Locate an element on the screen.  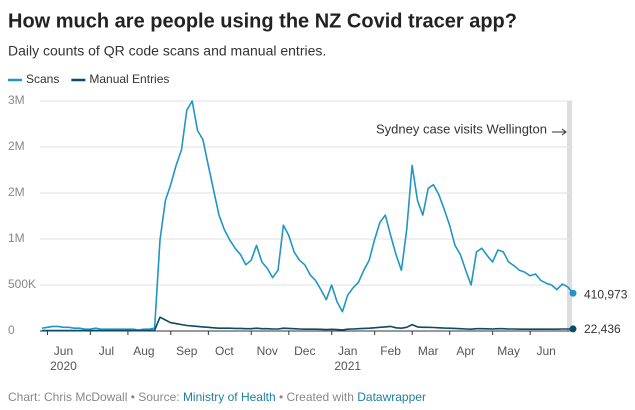
event-band is located at coordinates (569, 216).